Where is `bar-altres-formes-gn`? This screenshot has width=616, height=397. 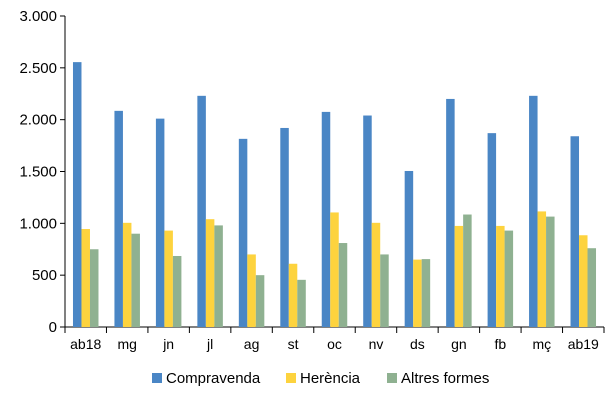 bar-altres-formes-gn is located at coordinates (467, 270).